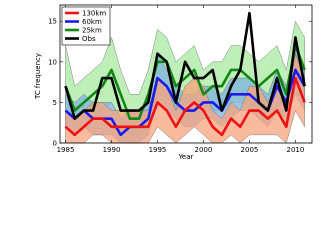 The width and height of the screenshot is (325, 240). I want to click on legend-label: 130km, so click(94, 14).